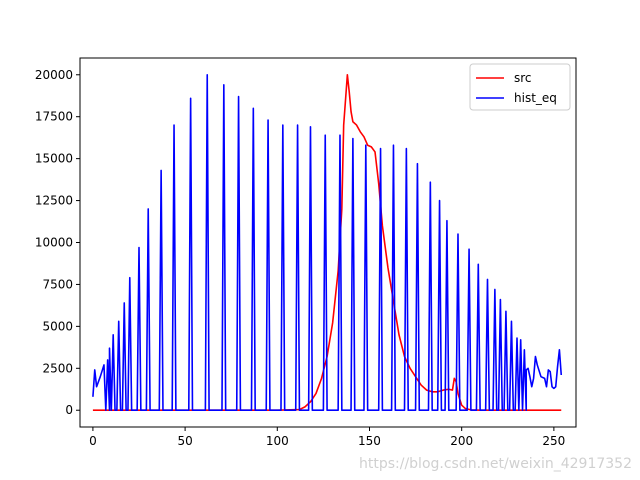  Describe the element at coordinates (54, 159) in the screenshot. I see `y-tick-label: 15000` at that location.